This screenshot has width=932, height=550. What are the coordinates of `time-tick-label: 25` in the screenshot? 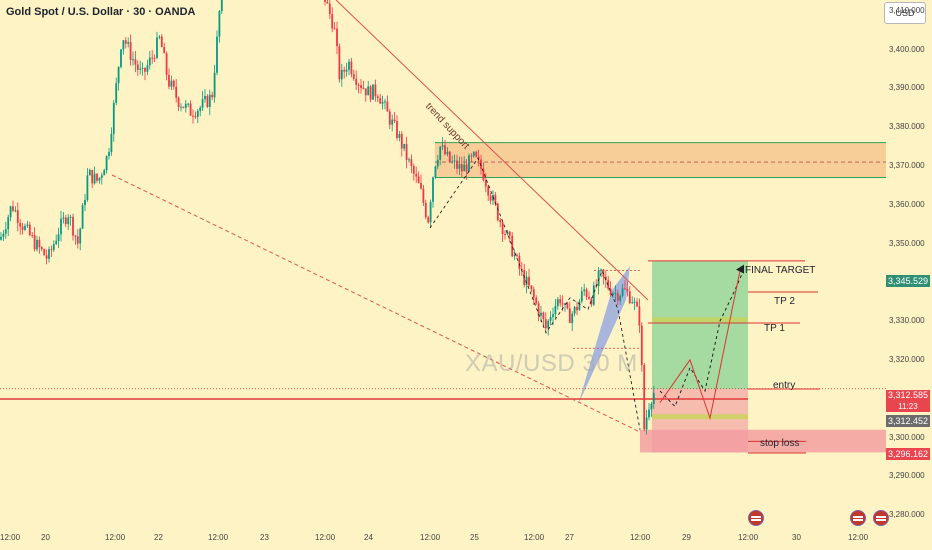 It's located at (474, 537).